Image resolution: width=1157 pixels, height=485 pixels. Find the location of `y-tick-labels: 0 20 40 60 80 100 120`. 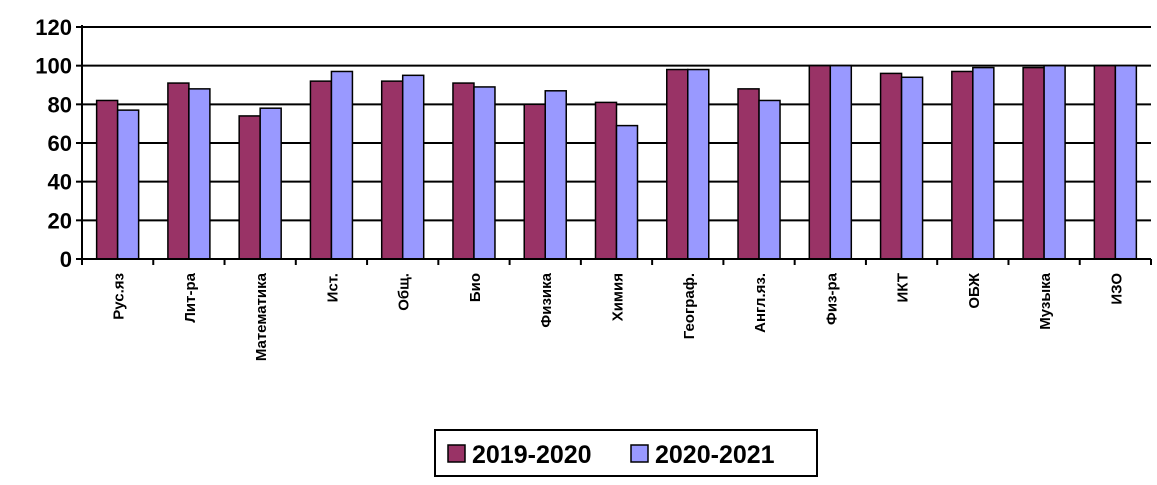

y-tick-labels: 0 20 40 60 80 100 120 is located at coordinates (53, 143).